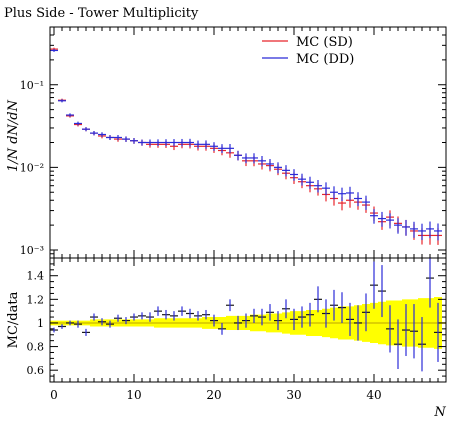 Image resolution: width=461 pixels, height=422 pixels. What do you see at coordinates (293, 395) in the screenshot?
I see `x-tick-label: 30` at bounding box center [293, 395].